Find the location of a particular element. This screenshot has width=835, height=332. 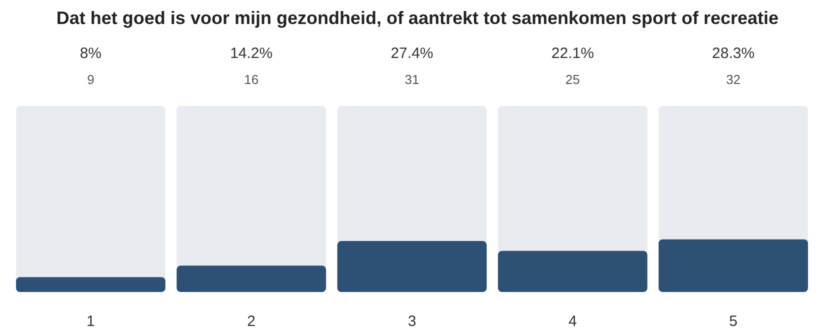

data-label: 27.4% is located at coordinates (412, 53).